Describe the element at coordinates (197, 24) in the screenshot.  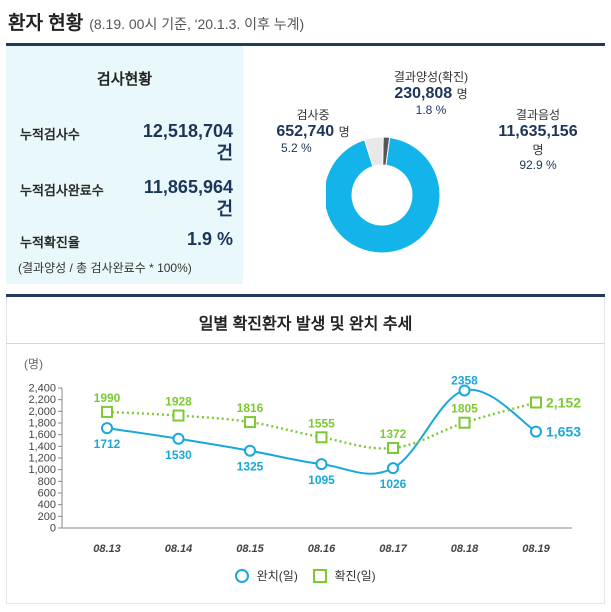
I see `page-subtitle: (8.19. 00시 기준, '20.1.3. 이후 누계)` at that location.